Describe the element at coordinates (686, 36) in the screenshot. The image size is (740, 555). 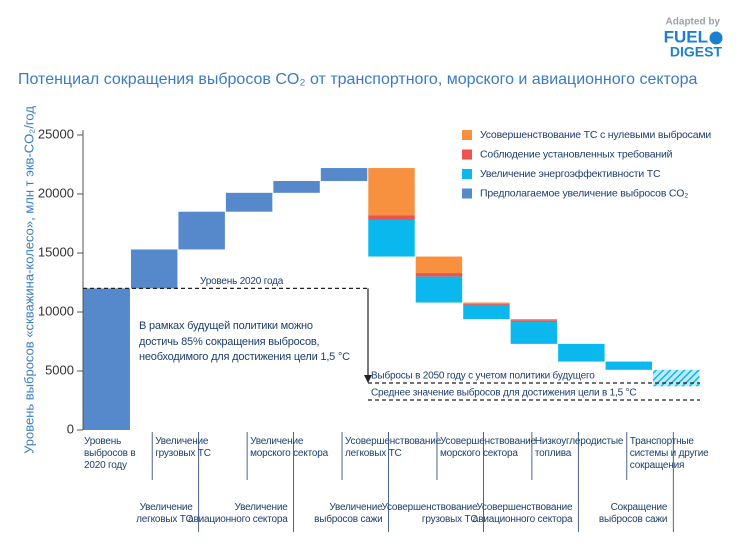
I see `logo-brand: FUEL` at that location.